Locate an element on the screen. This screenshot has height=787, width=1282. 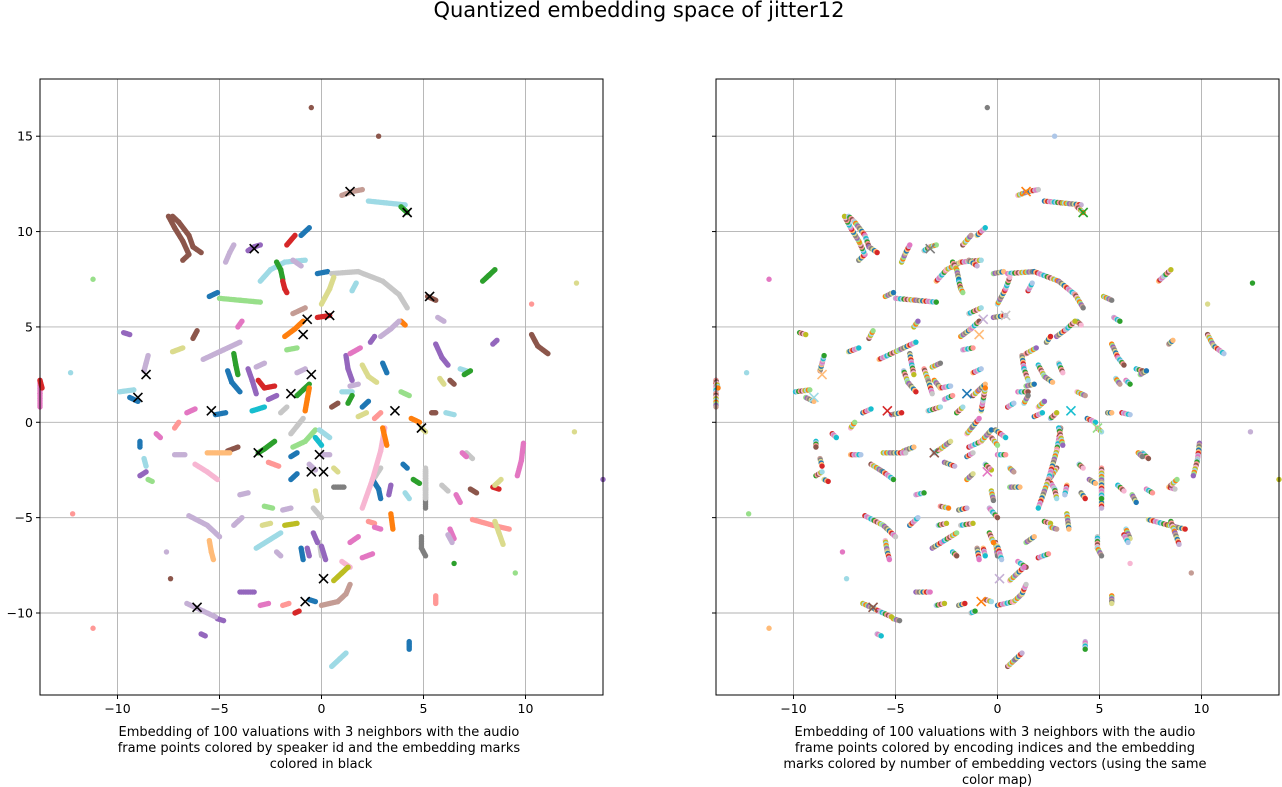
left-x-tick-label: 5 is located at coordinates (424, 708).